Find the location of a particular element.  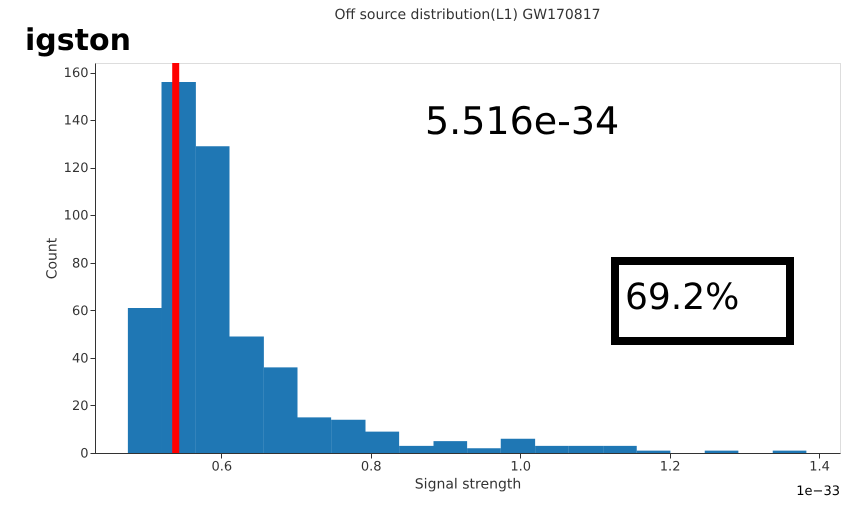

y-tick-label: 80 is located at coordinates (80, 264).